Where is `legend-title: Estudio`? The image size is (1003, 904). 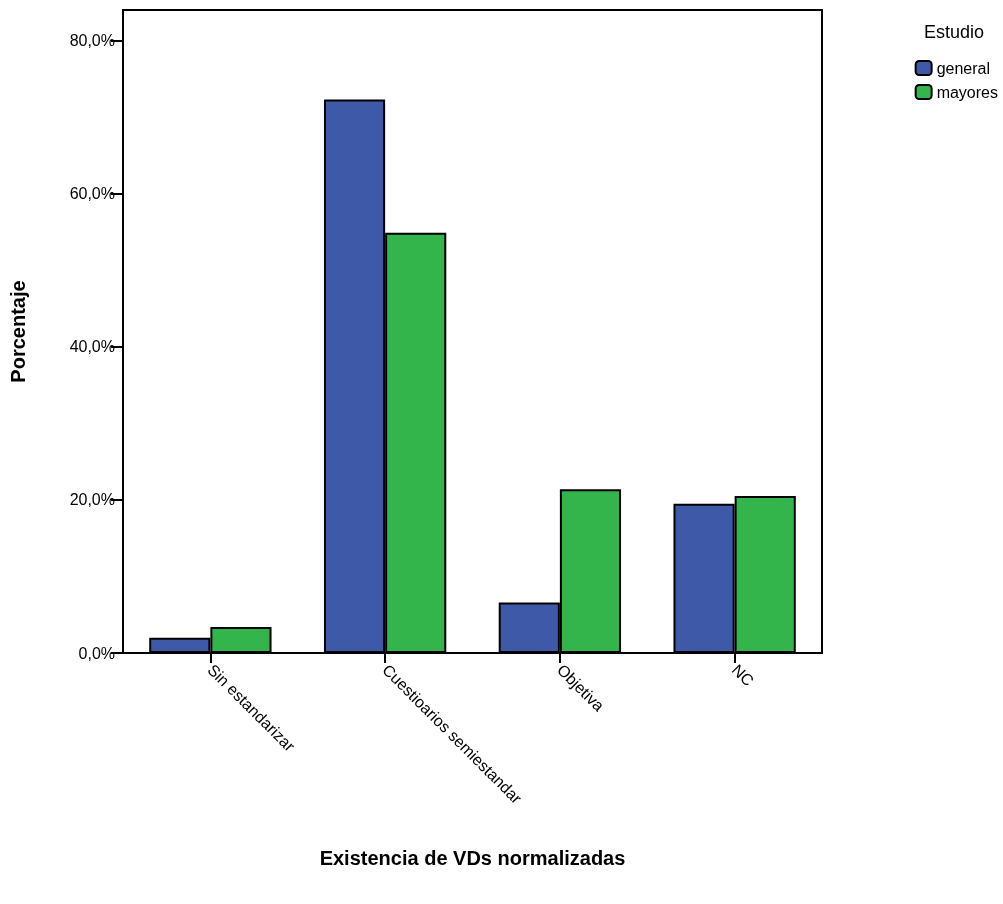
legend-title: Estudio is located at coordinates (954, 32).